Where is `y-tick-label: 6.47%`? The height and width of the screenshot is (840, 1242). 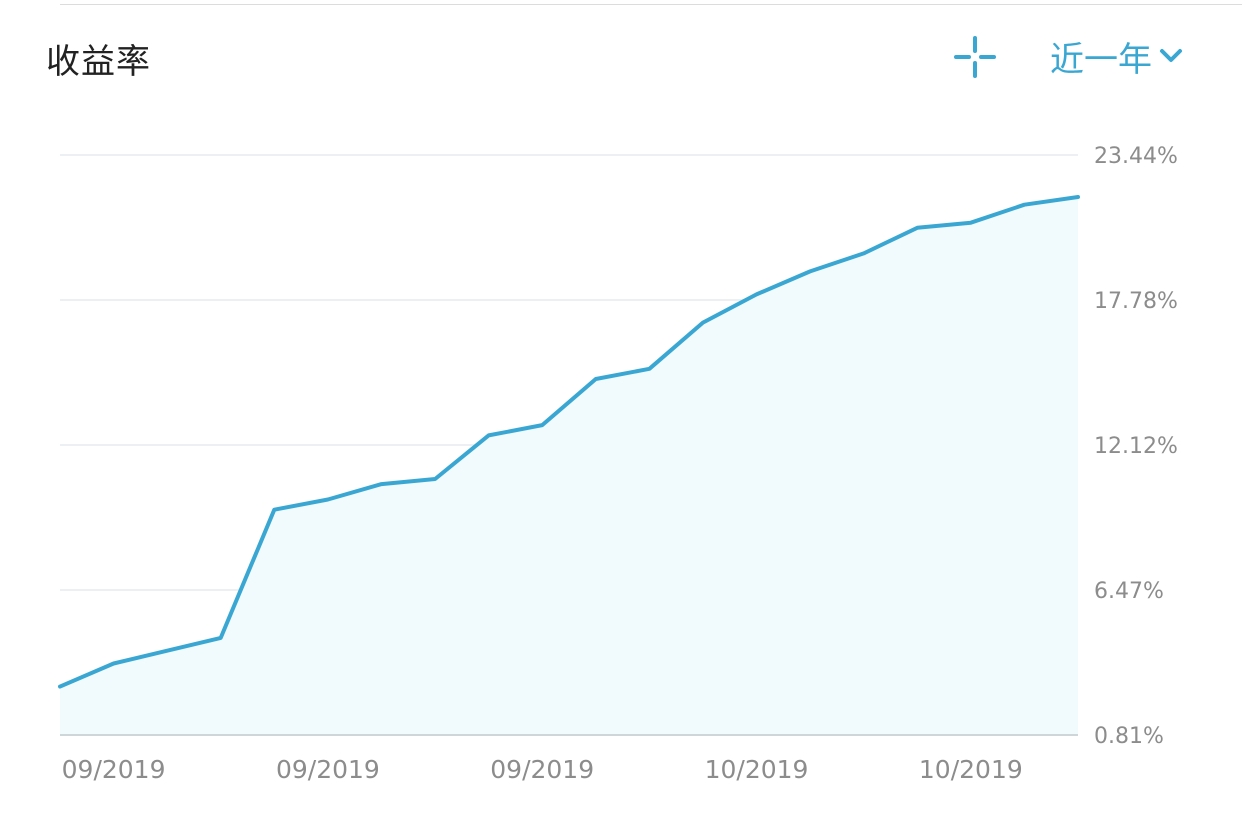
y-tick-label: 6.47% is located at coordinates (1129, 591).